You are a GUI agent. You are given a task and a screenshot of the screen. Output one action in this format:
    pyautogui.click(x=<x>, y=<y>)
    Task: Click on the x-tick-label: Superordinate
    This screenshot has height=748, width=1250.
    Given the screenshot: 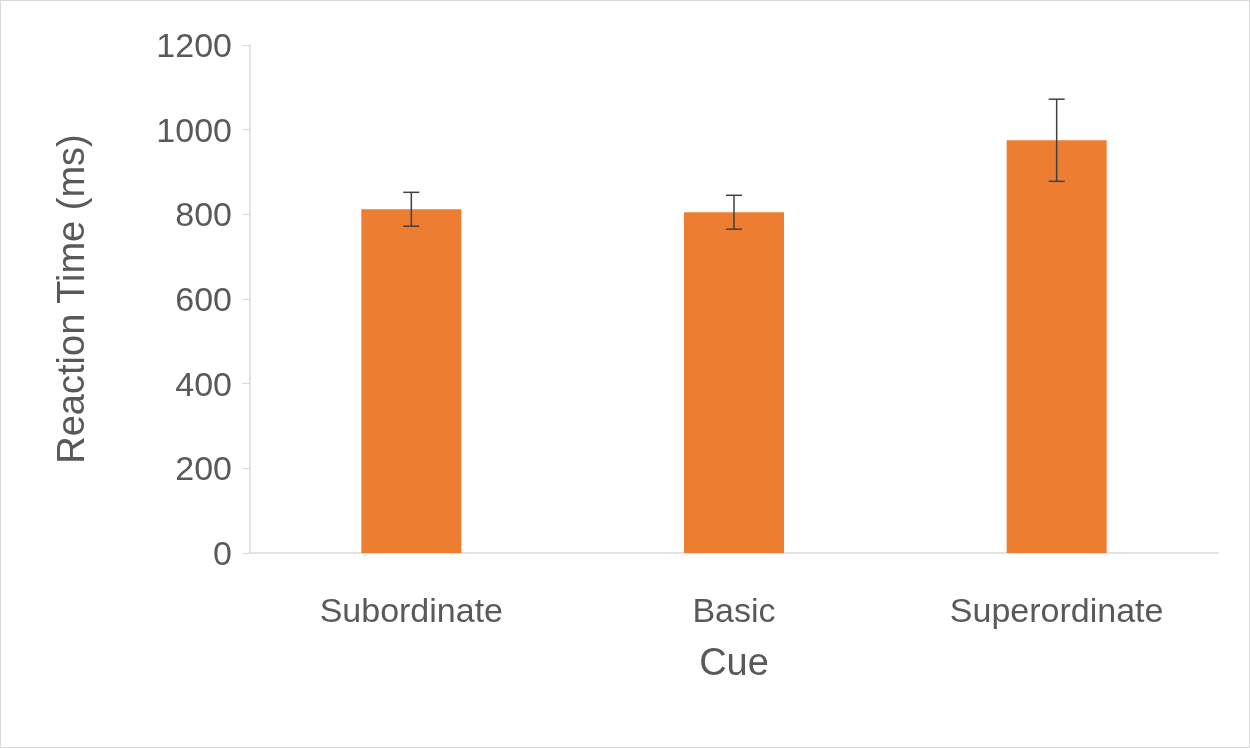 What is the action you would take?
    pyautogui.click(x=1056, y=610)
    